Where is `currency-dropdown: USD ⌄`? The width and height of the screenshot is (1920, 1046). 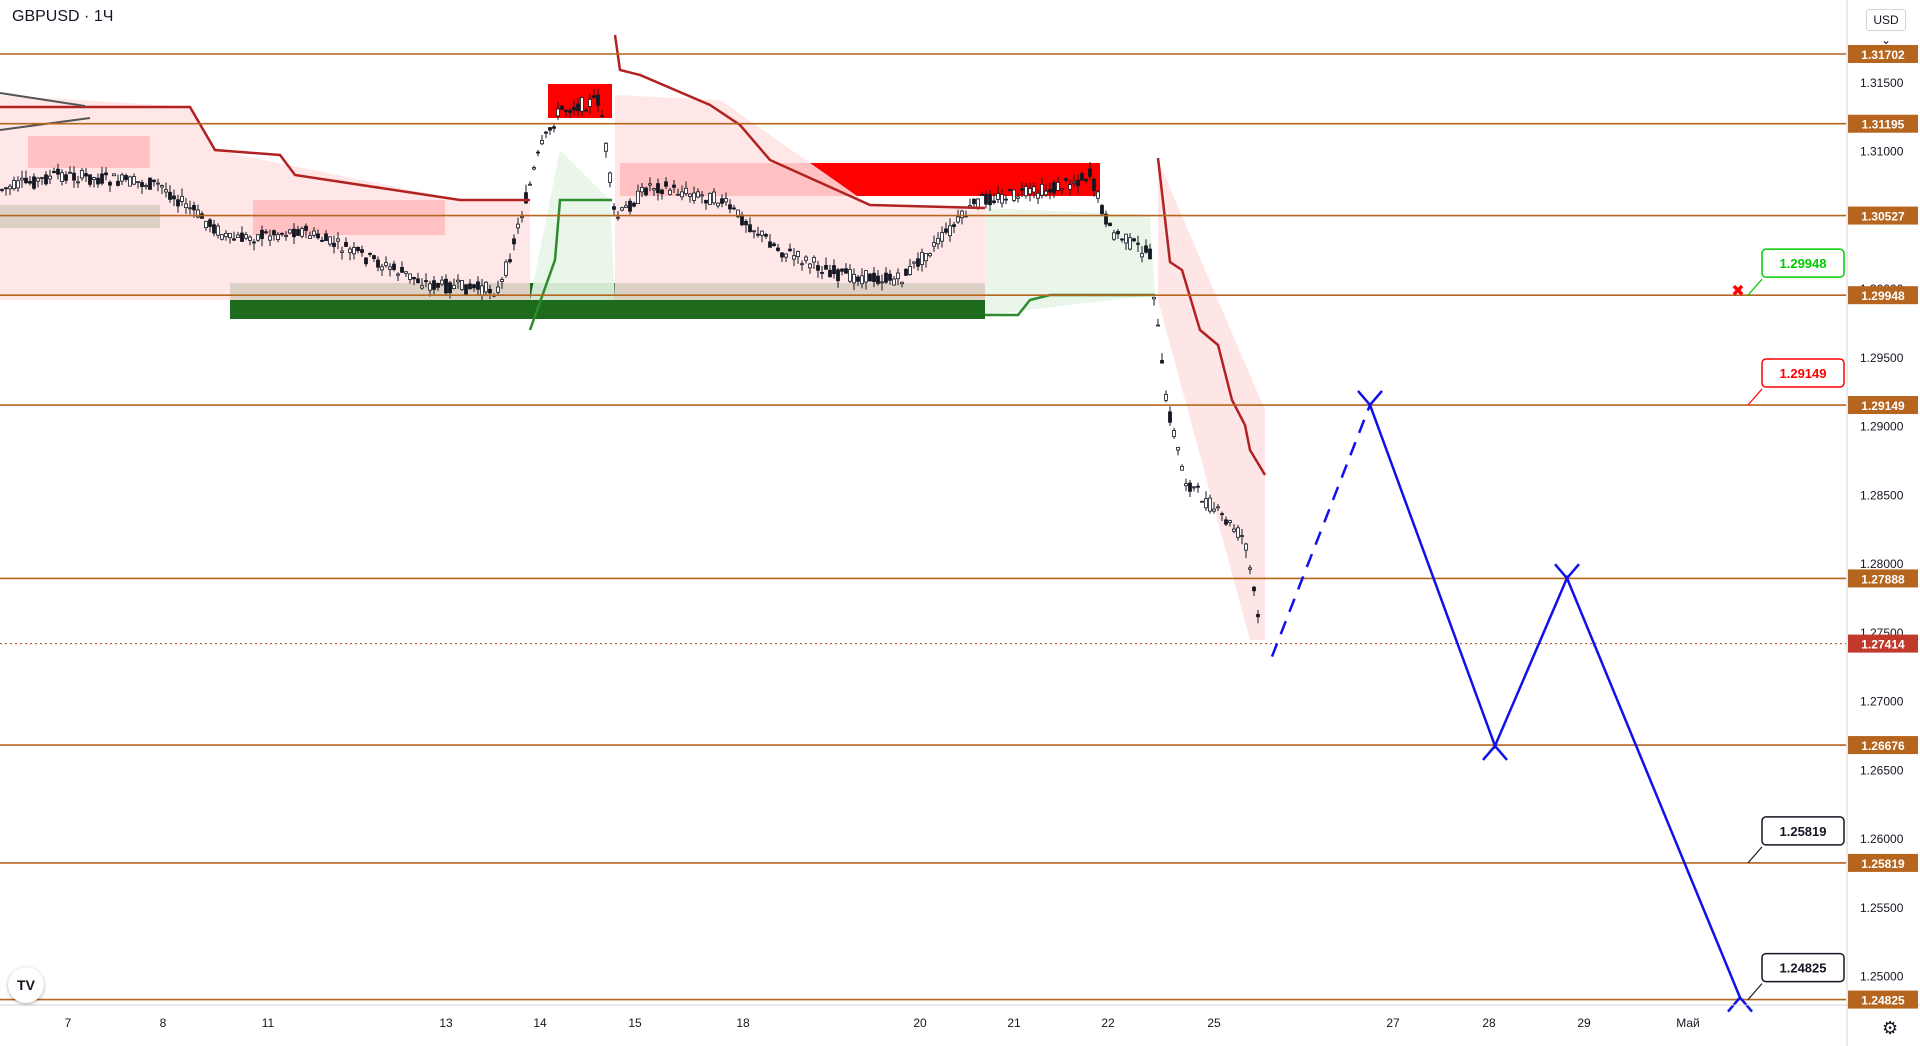
currency-dropdown: USD ⌄ is located at coordinates (1886, 28).